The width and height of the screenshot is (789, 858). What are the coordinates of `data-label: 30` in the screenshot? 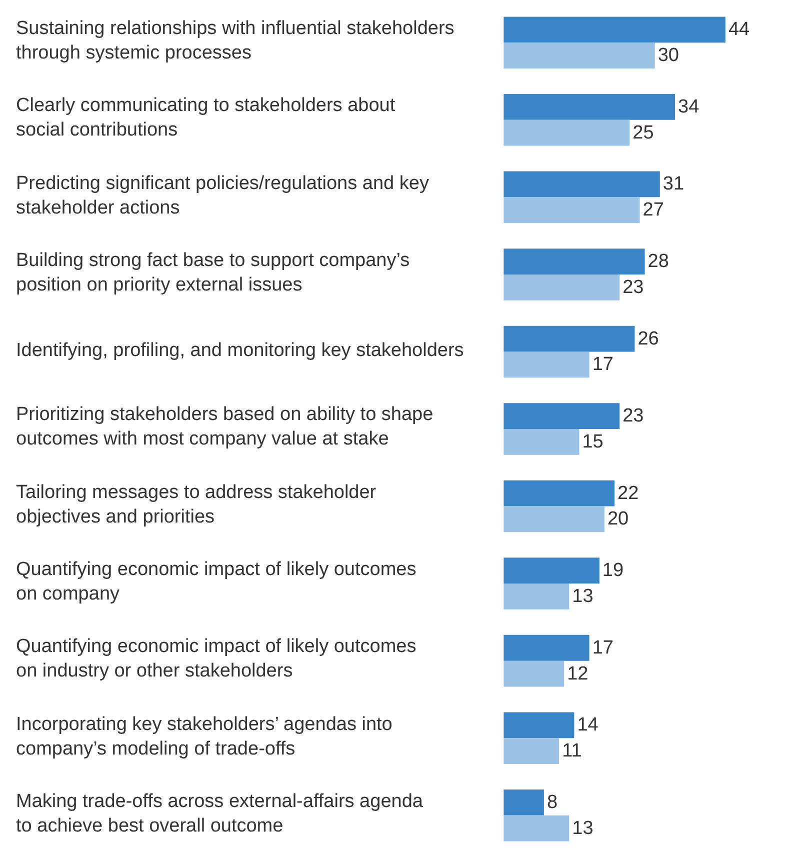 It's located at (668, 55).